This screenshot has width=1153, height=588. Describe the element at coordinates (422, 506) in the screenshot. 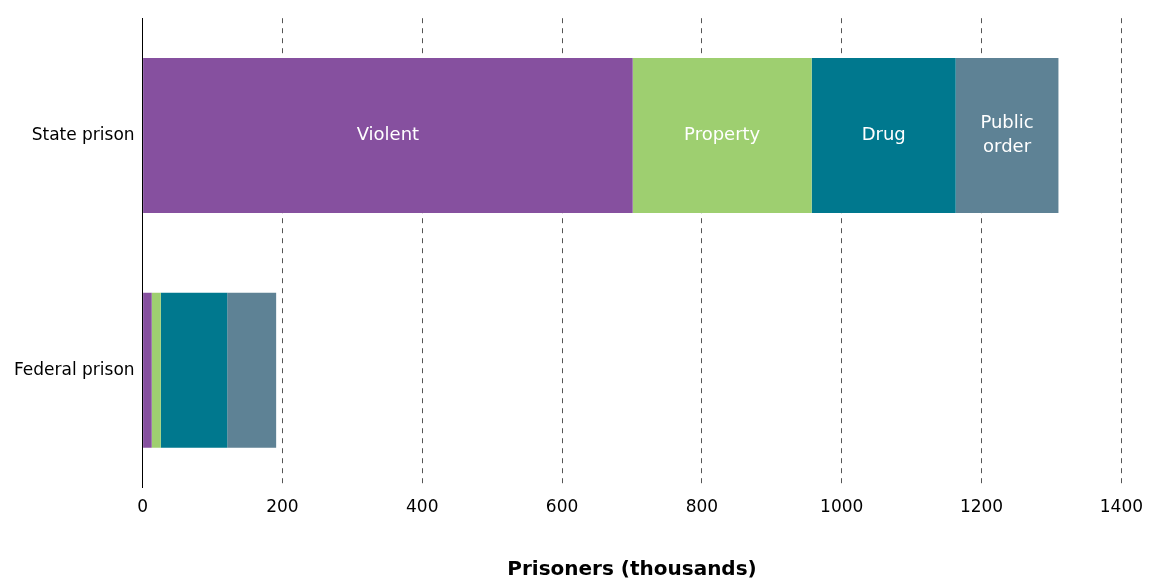

I see `x-tick-label: 400` at that location.